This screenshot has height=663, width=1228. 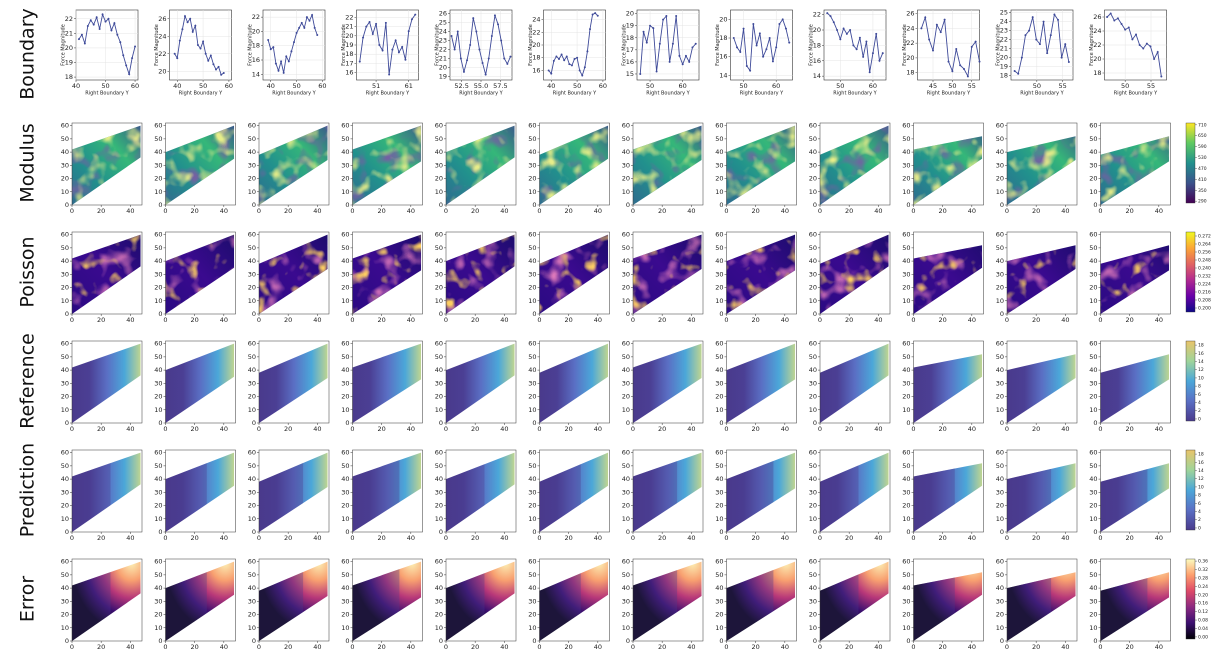 What do you see at coordinates (229, 86) in the screenshot?
I see `x-tick-label: 60` at bounding box center [229, 86].